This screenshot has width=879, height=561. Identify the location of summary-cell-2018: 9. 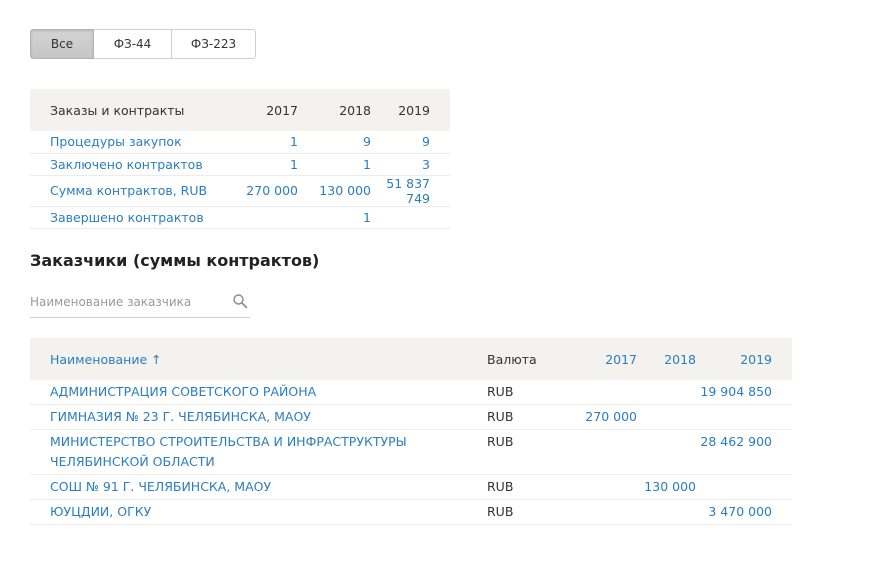
(334, 142).